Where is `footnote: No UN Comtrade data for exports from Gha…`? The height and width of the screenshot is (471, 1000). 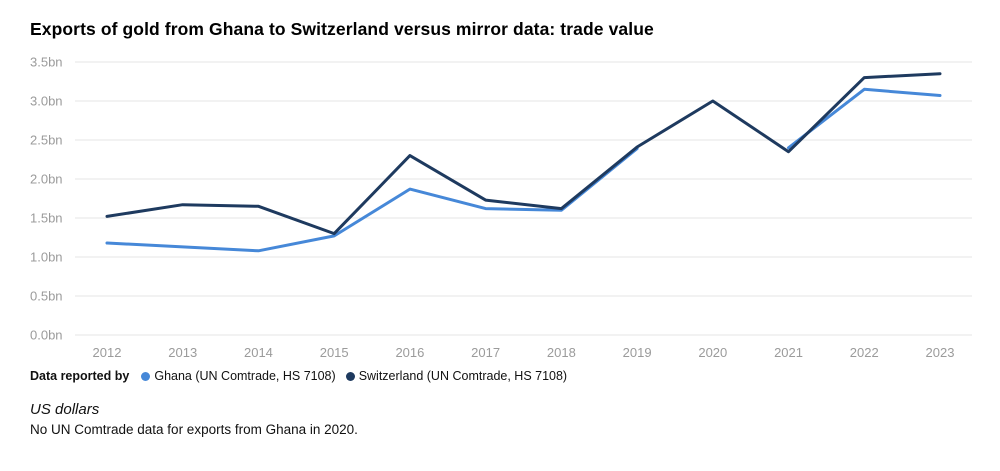
footnote: No UN Comtrade data for exports from Gha… is located at coordinates (194, 429).